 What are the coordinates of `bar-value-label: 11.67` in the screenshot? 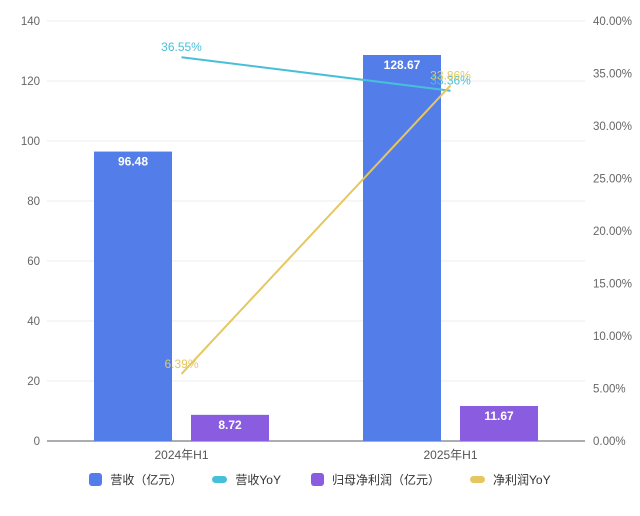 It's located at (499, 416).